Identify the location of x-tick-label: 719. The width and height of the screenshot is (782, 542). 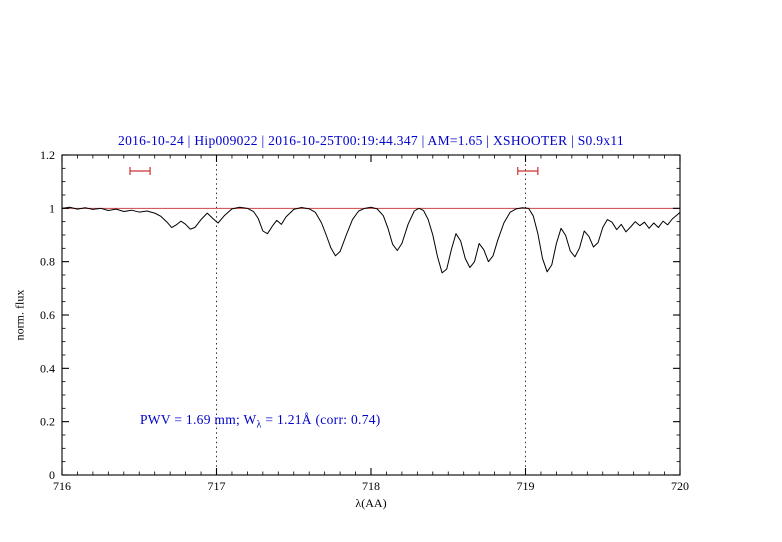
(526, 486).